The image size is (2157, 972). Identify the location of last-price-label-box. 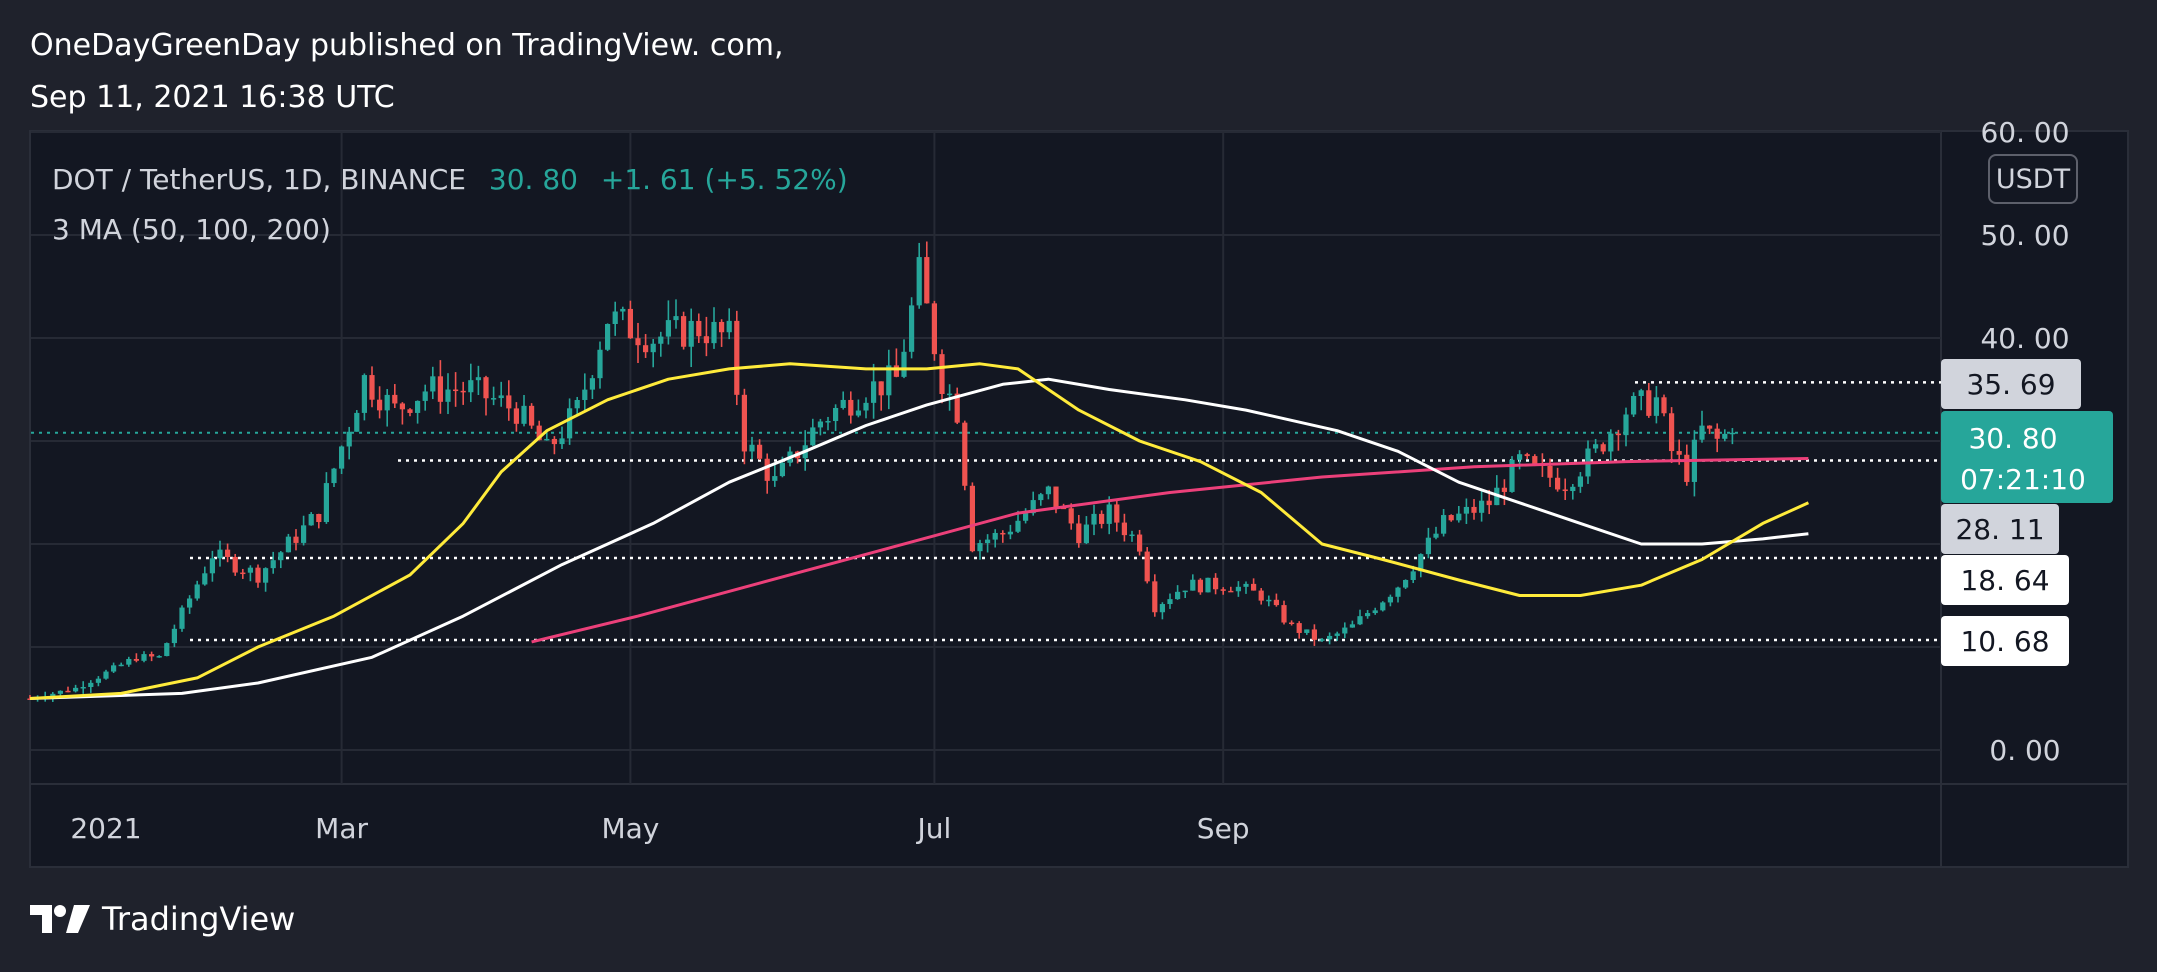
(2027, 457).